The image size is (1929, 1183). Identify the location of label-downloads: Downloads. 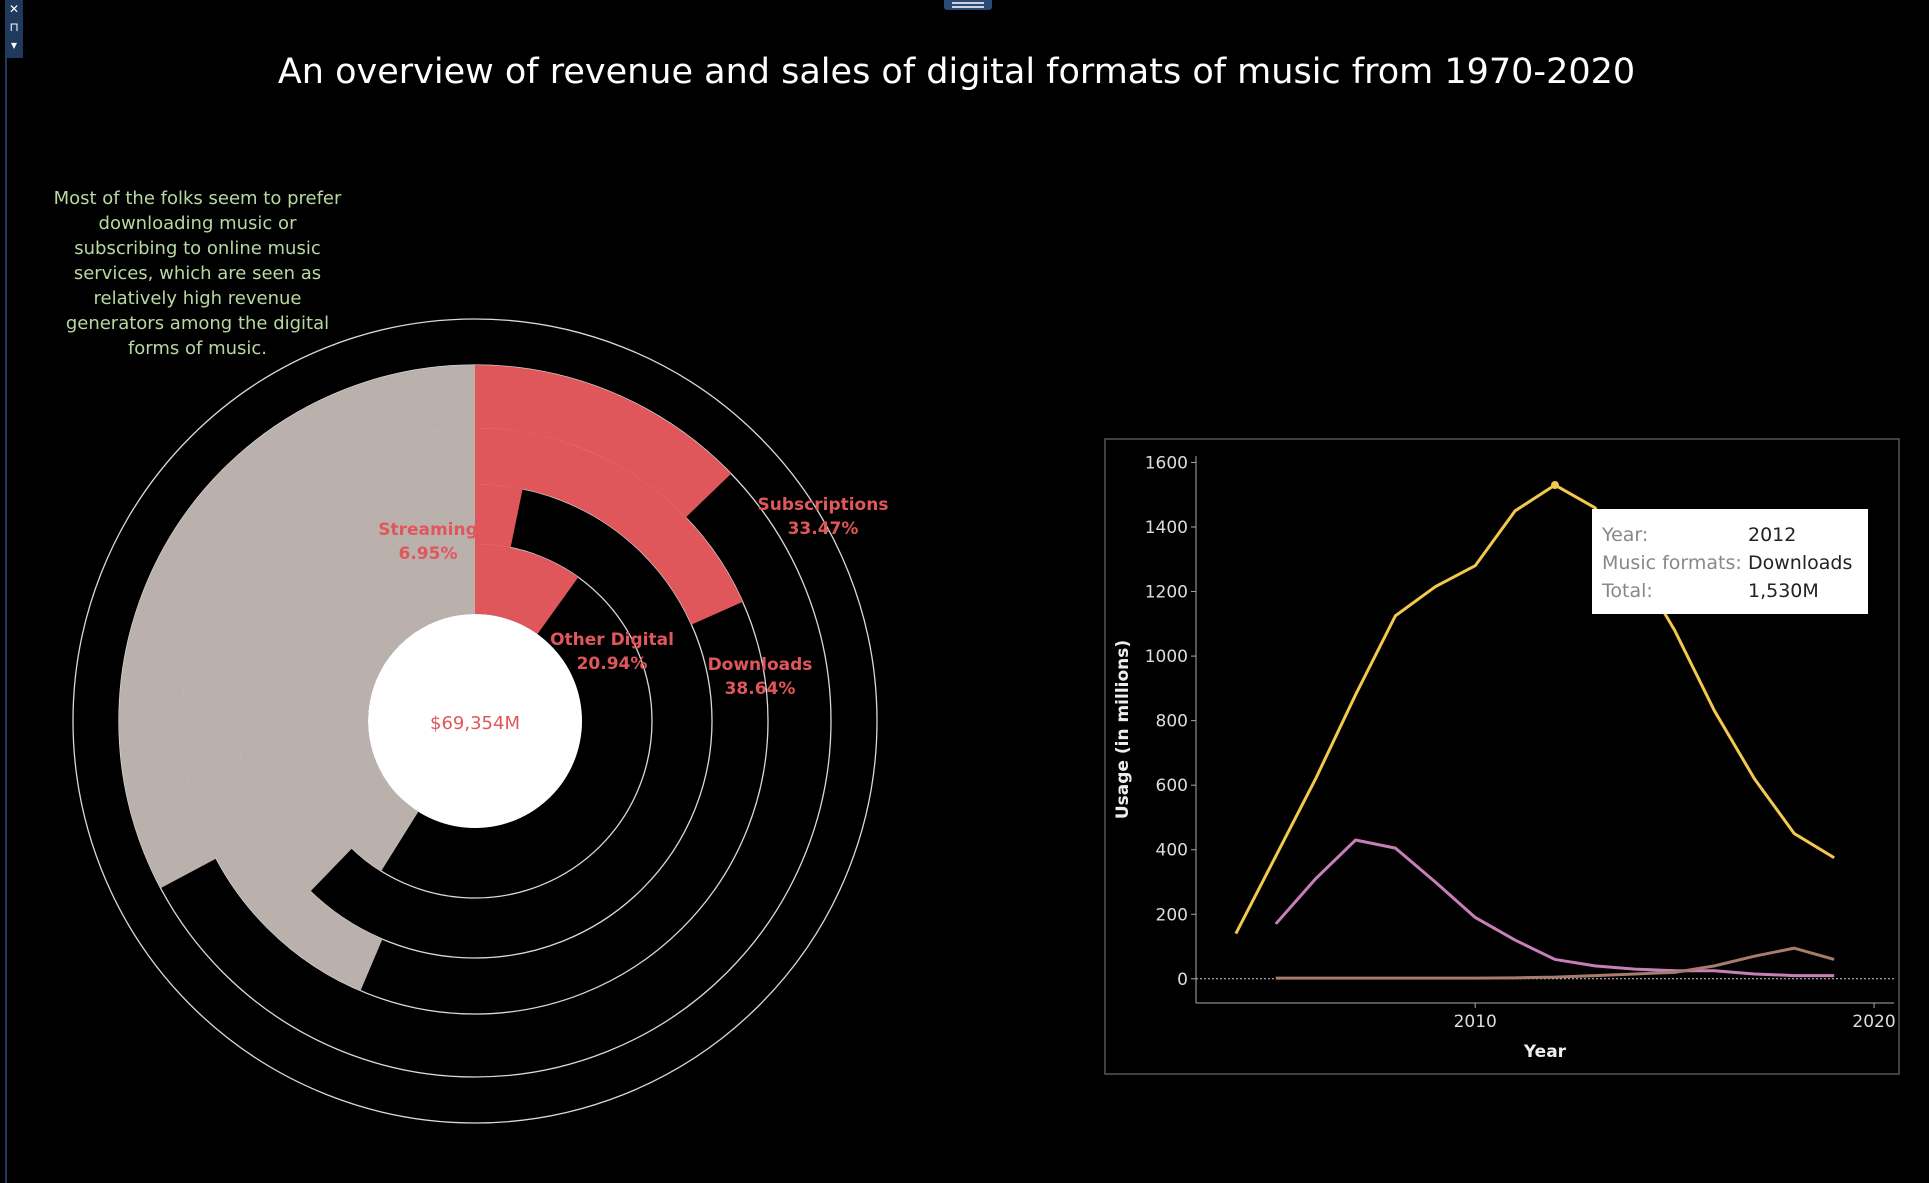
(760, 665).